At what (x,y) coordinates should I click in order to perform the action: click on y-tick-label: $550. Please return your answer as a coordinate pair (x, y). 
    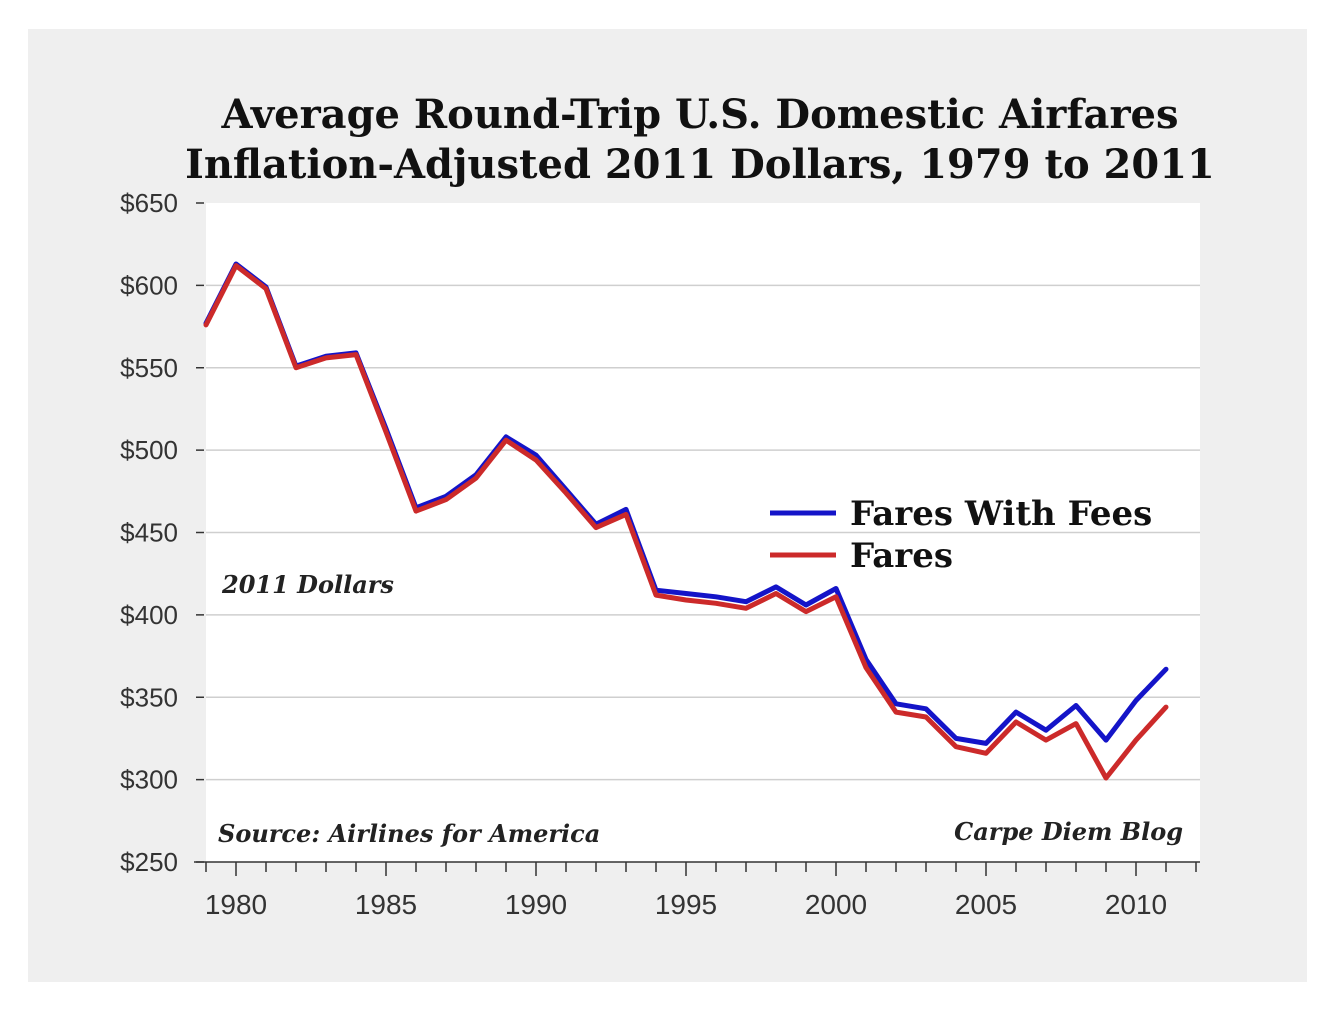
    Looking at the image, I should click on (149, 368).